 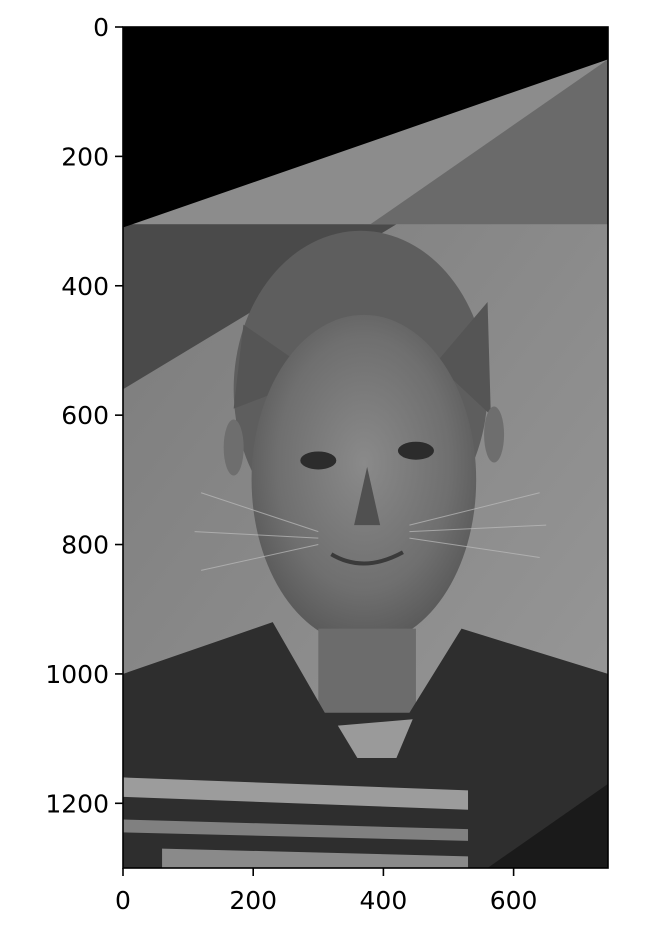 I want to click on upper-wedge, so click(x=489, y=142).